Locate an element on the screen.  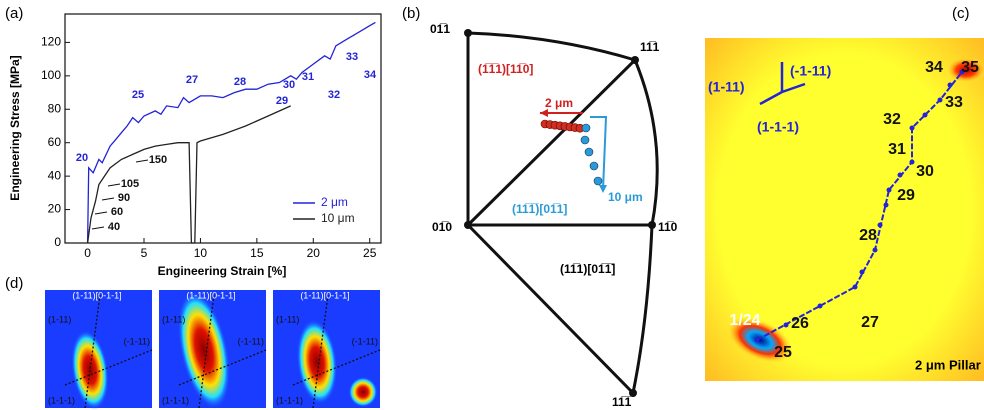
annotation: 28 is located at coordinates (240, 82).